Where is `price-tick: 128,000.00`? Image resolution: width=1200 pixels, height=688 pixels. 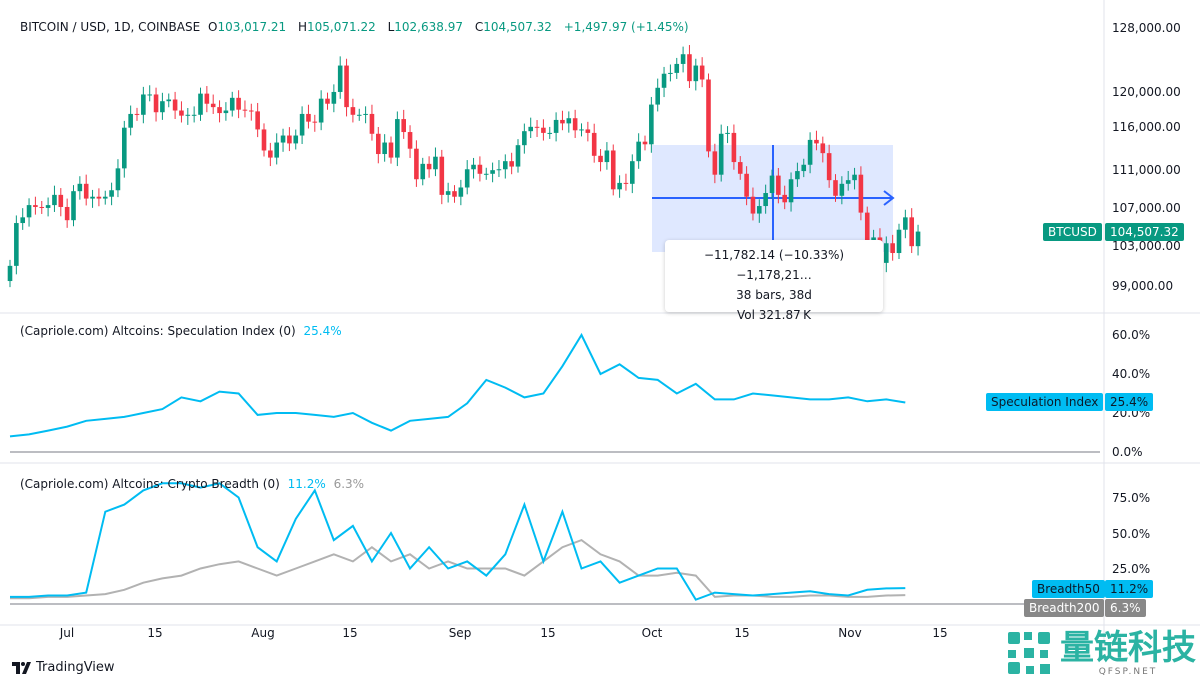
price-tick: 128,000.00 is located at coordinates (1146, 28).